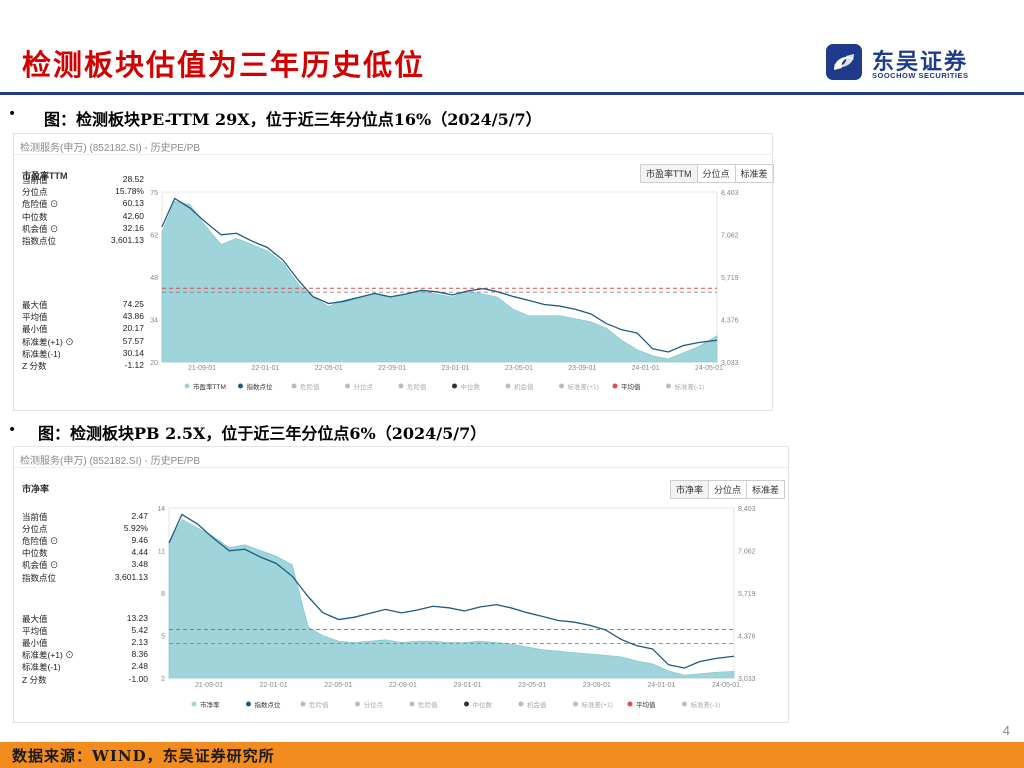 The height and width of the screenshot is (768, 1024). Describe the element at coordinates (135, 528) in the screenshot. I see `stat-value: 5.92%` at that location.